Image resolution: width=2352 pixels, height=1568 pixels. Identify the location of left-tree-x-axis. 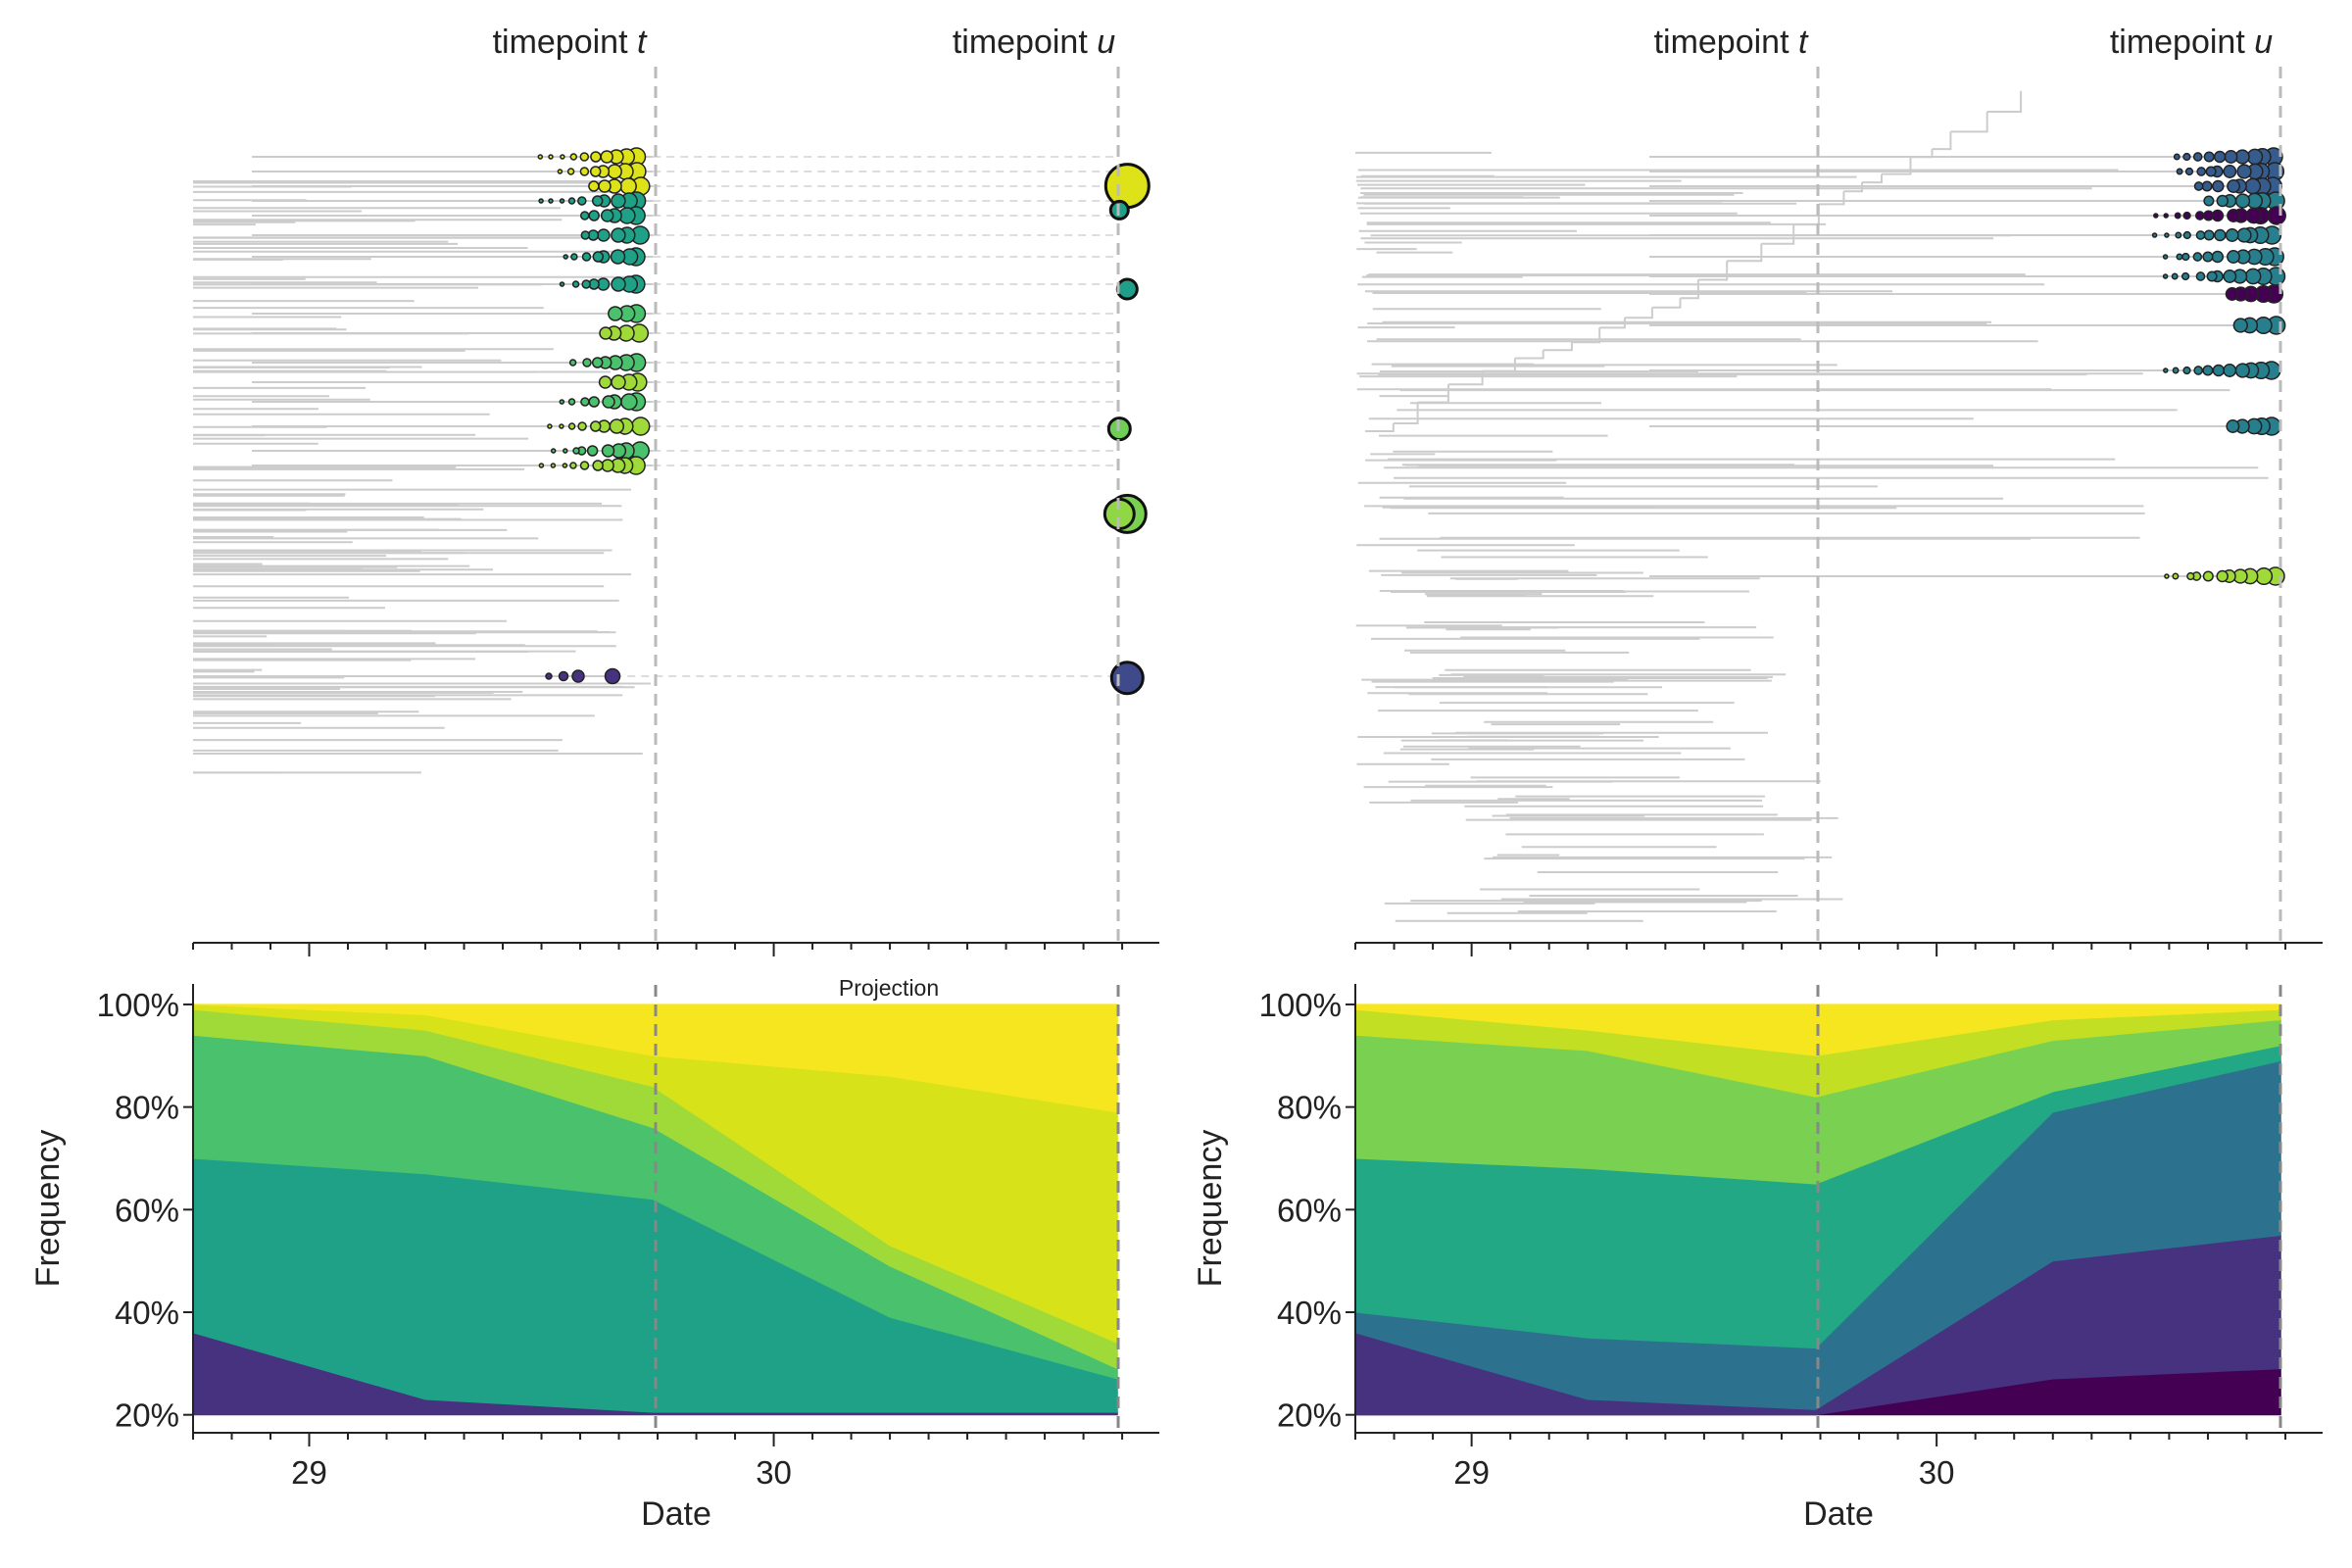
(675, 949).